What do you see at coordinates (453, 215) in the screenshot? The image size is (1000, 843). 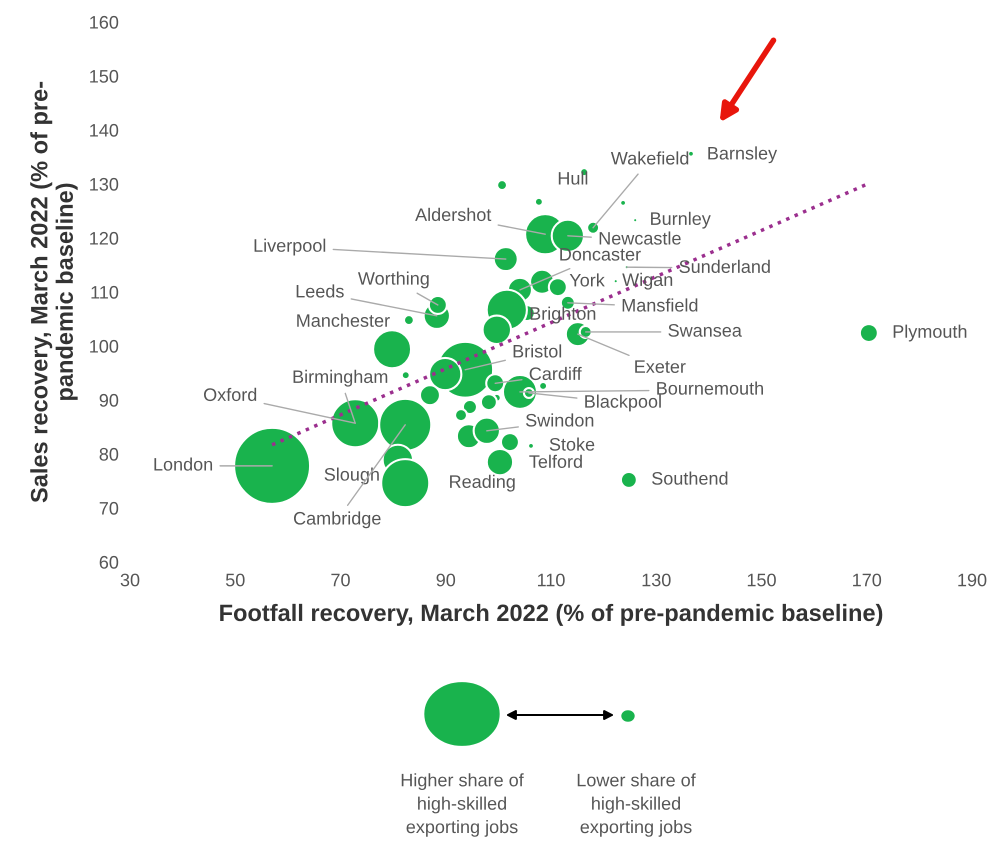 I see `annotation: Aldershot` at bounding box center [453, 215].